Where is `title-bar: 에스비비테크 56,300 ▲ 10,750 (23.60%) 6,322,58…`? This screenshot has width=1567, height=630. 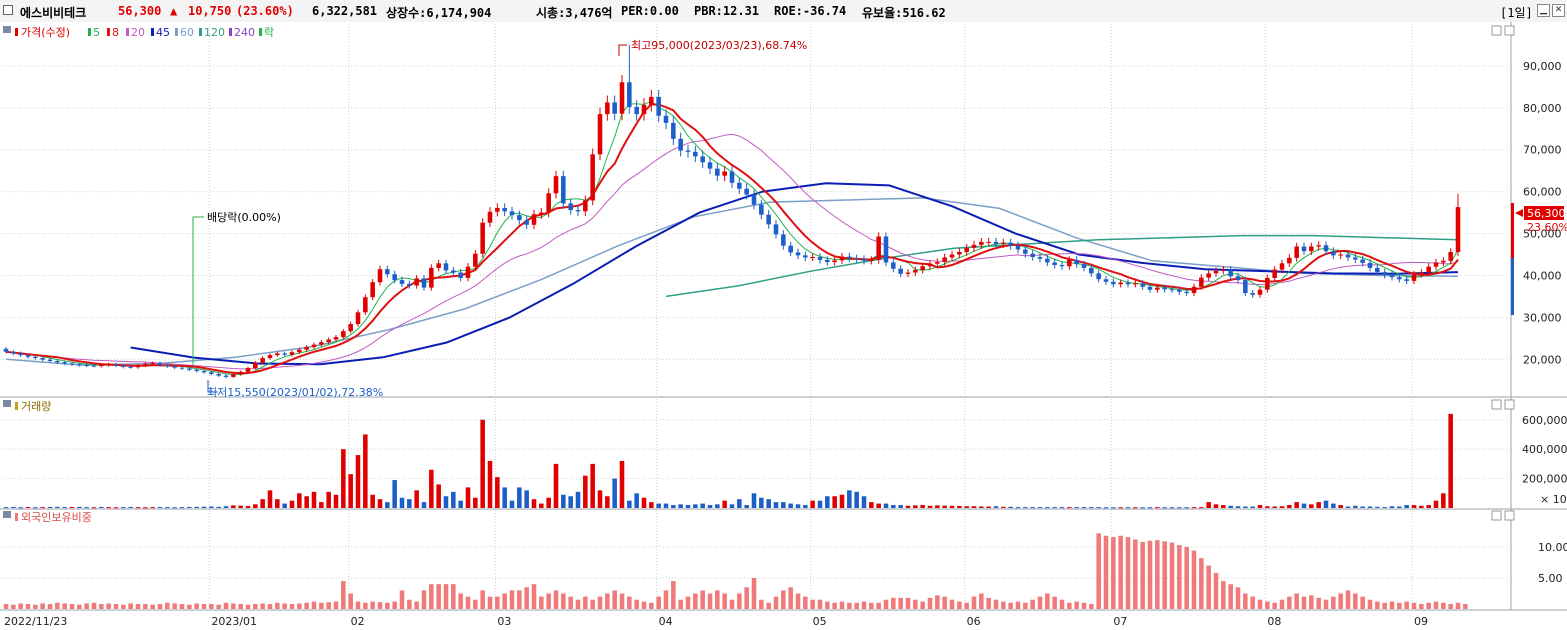
title-bar: 에스비비테크 56,300 ▲ 10,750 (23.60%) 6,322,58… is located at coordinates (783, 11).